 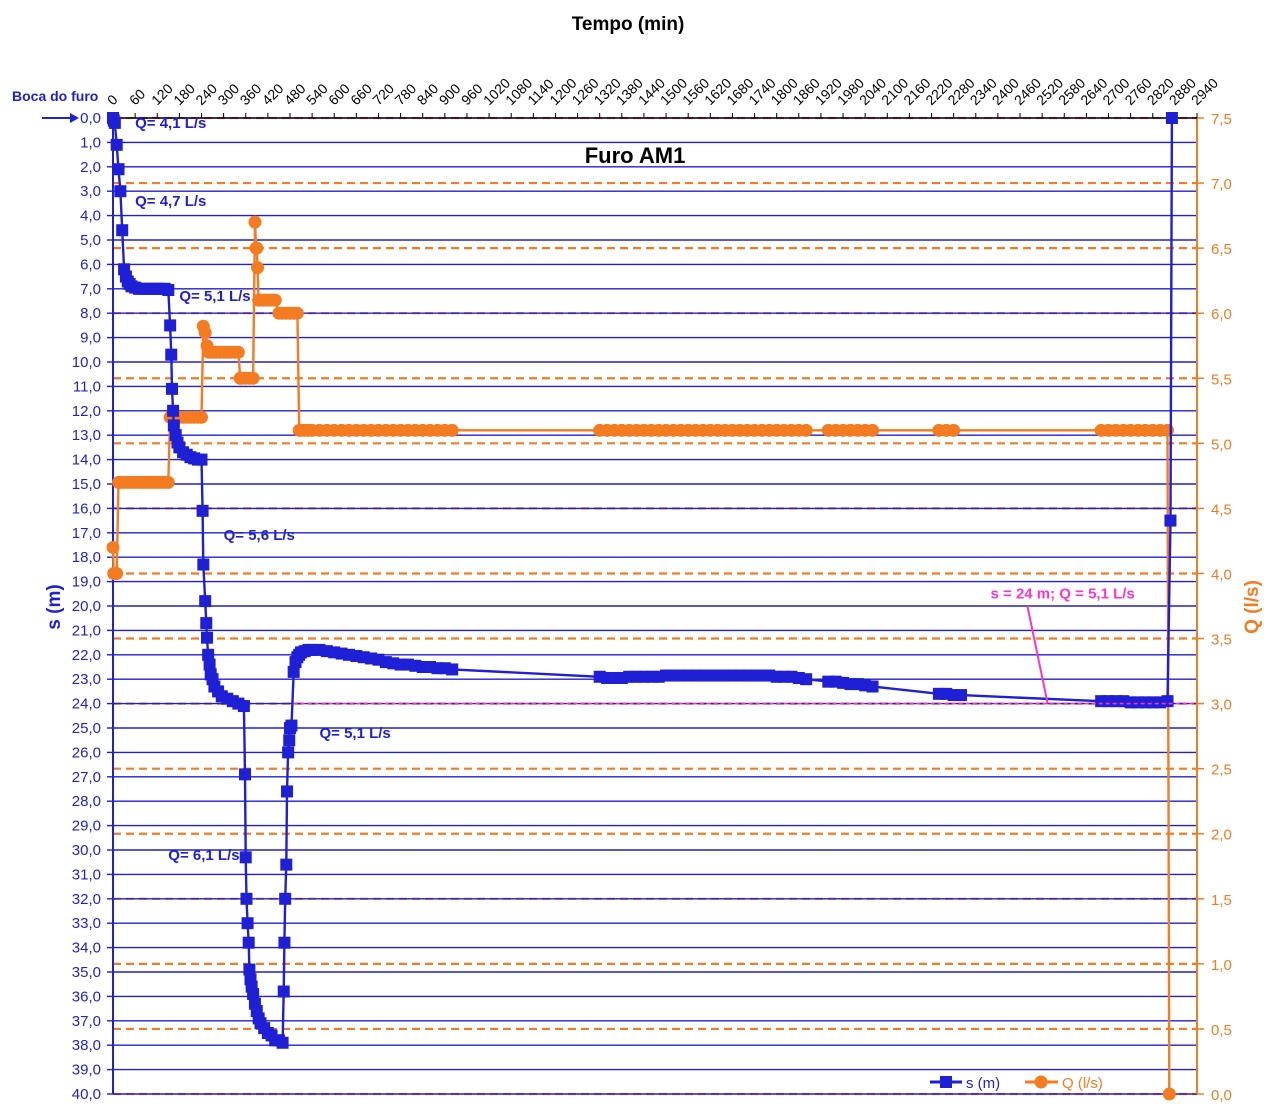 What do you see at coordinates (137, 97) in the screenshot?
I see `x-tick-label: 60` at bounding box center [137, 97].